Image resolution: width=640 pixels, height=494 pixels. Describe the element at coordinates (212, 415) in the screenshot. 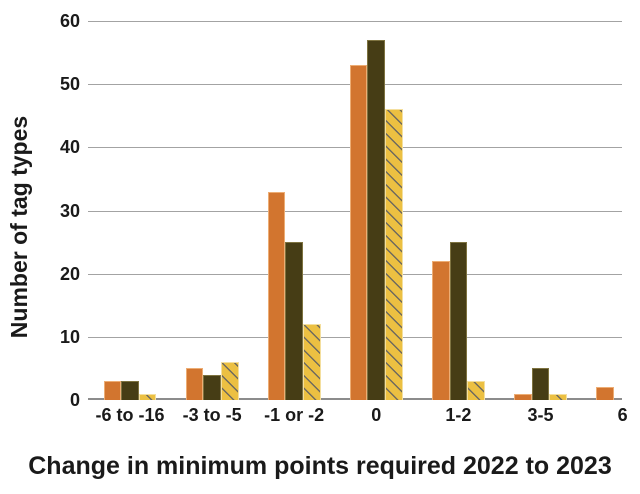

I see `x-category-label: -3 to -5` at that location.